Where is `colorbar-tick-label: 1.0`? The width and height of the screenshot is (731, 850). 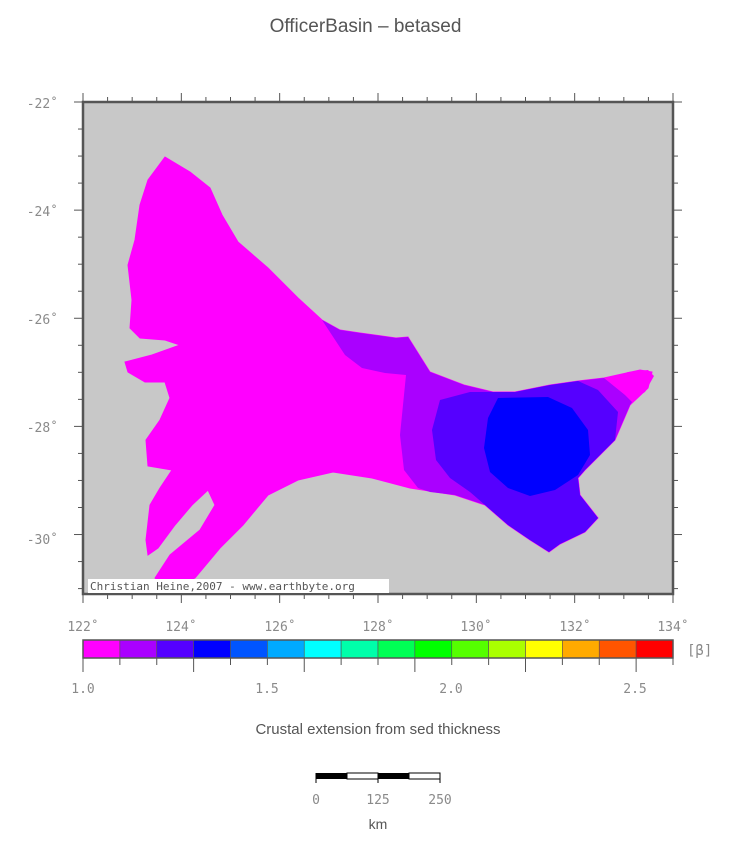
colorbar-tick-label: 1.0 is located at coordinates (82, 689).